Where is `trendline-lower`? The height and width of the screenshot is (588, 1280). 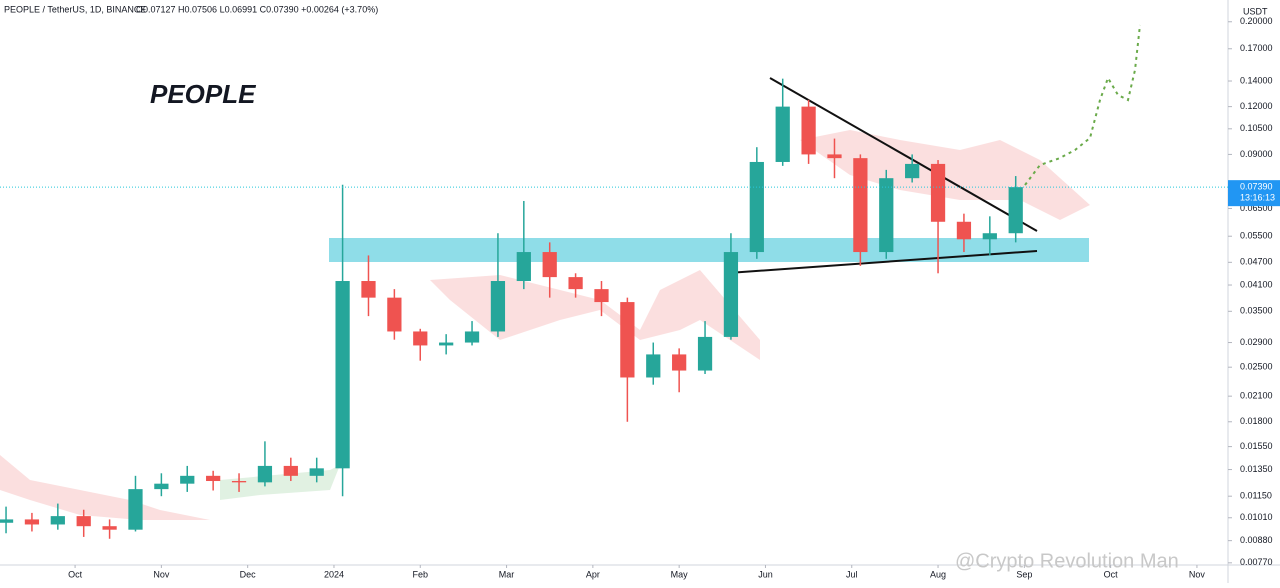 trendline-lower is located at coordinates (882, 262).